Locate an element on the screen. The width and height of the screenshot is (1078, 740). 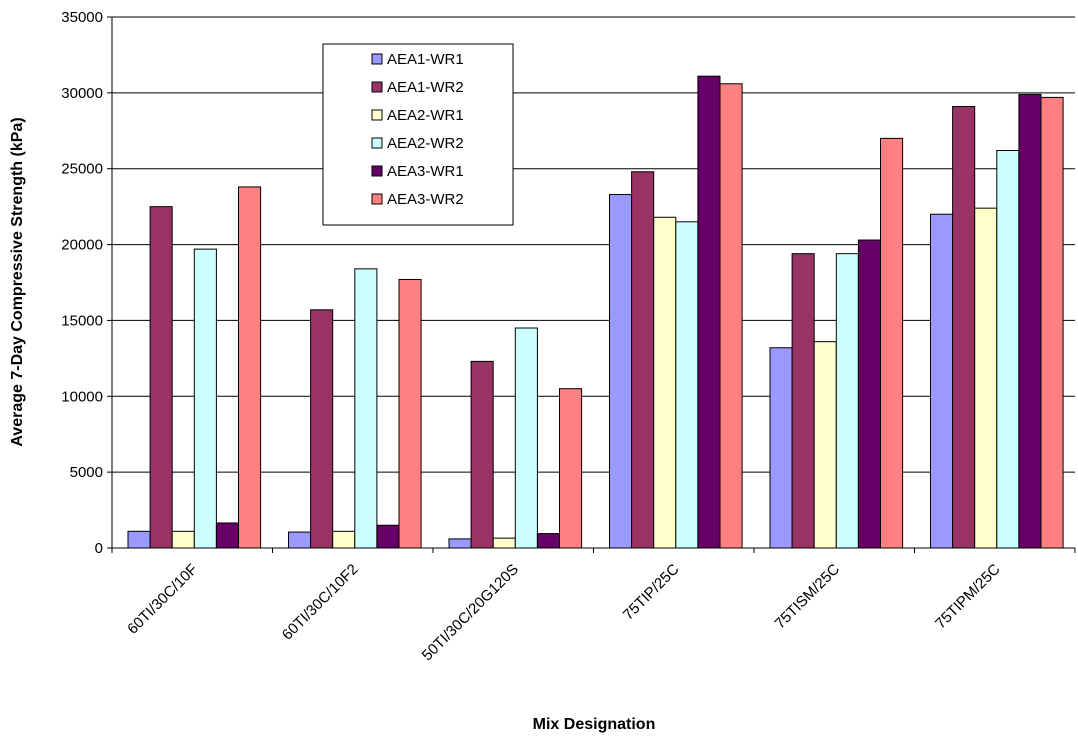
x-tick-label: 75TISM/25C is located at coordinates (808, 597).